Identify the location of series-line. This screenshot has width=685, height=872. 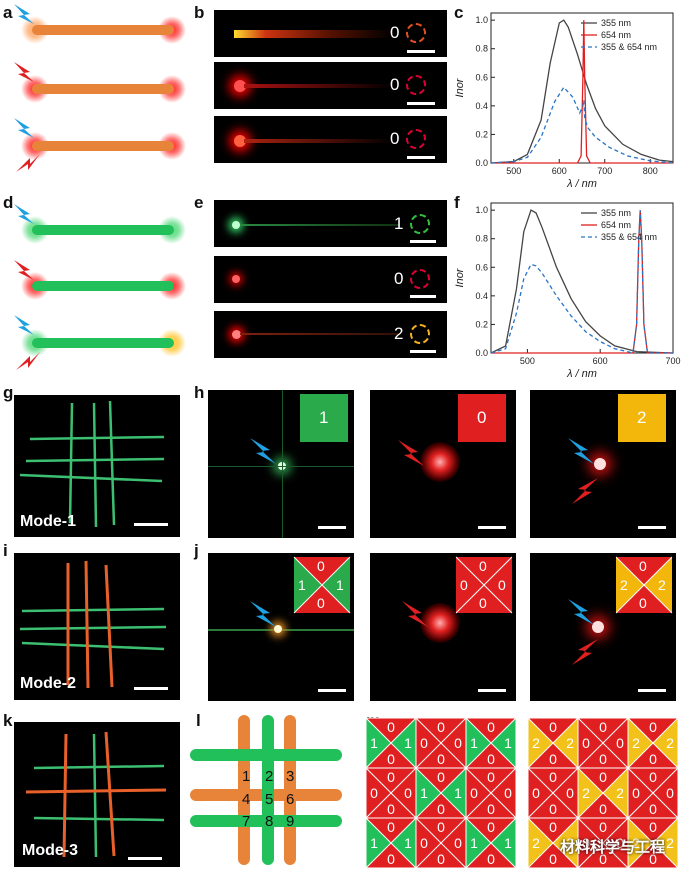
(582, 92).